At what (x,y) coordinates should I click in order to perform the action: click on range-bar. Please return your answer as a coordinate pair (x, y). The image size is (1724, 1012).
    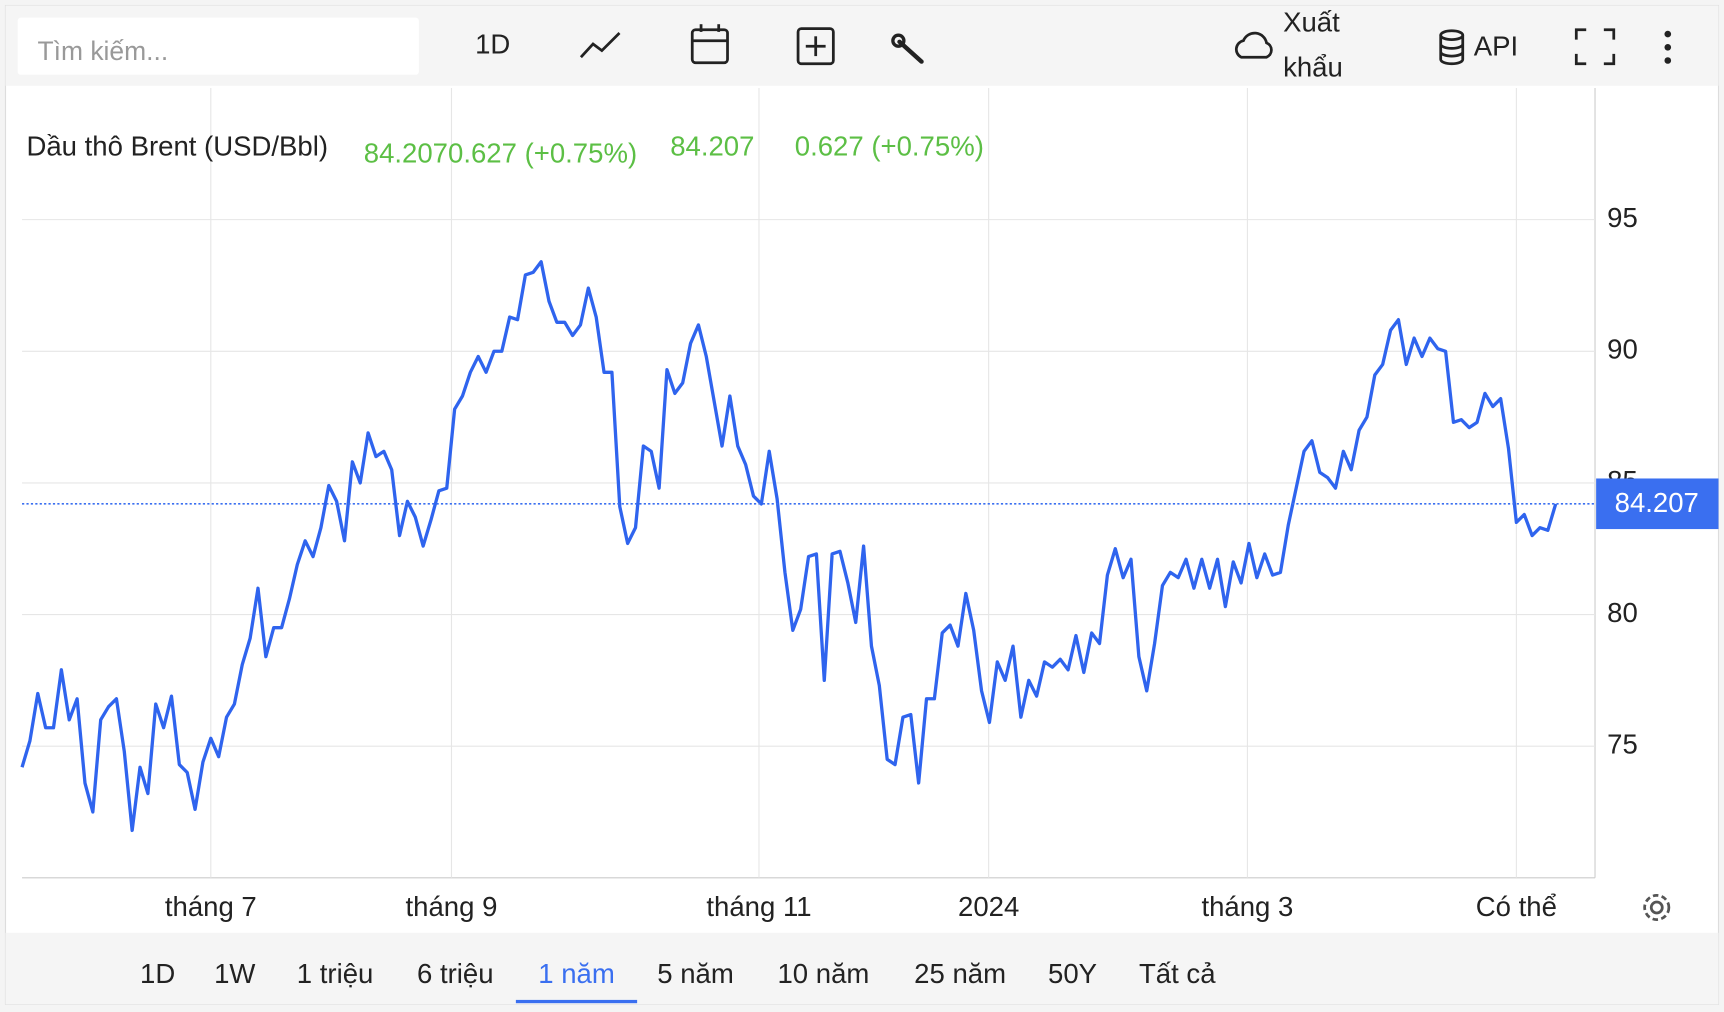
    Looking at the image, I should click on (862, 968).